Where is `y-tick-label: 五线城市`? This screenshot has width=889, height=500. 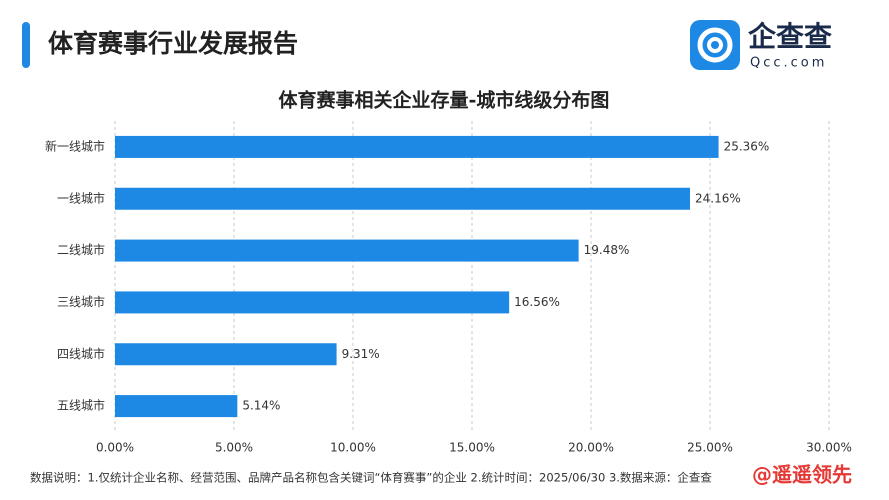
y-tick-label: 五线城市 is located at coordinates (81, 405).